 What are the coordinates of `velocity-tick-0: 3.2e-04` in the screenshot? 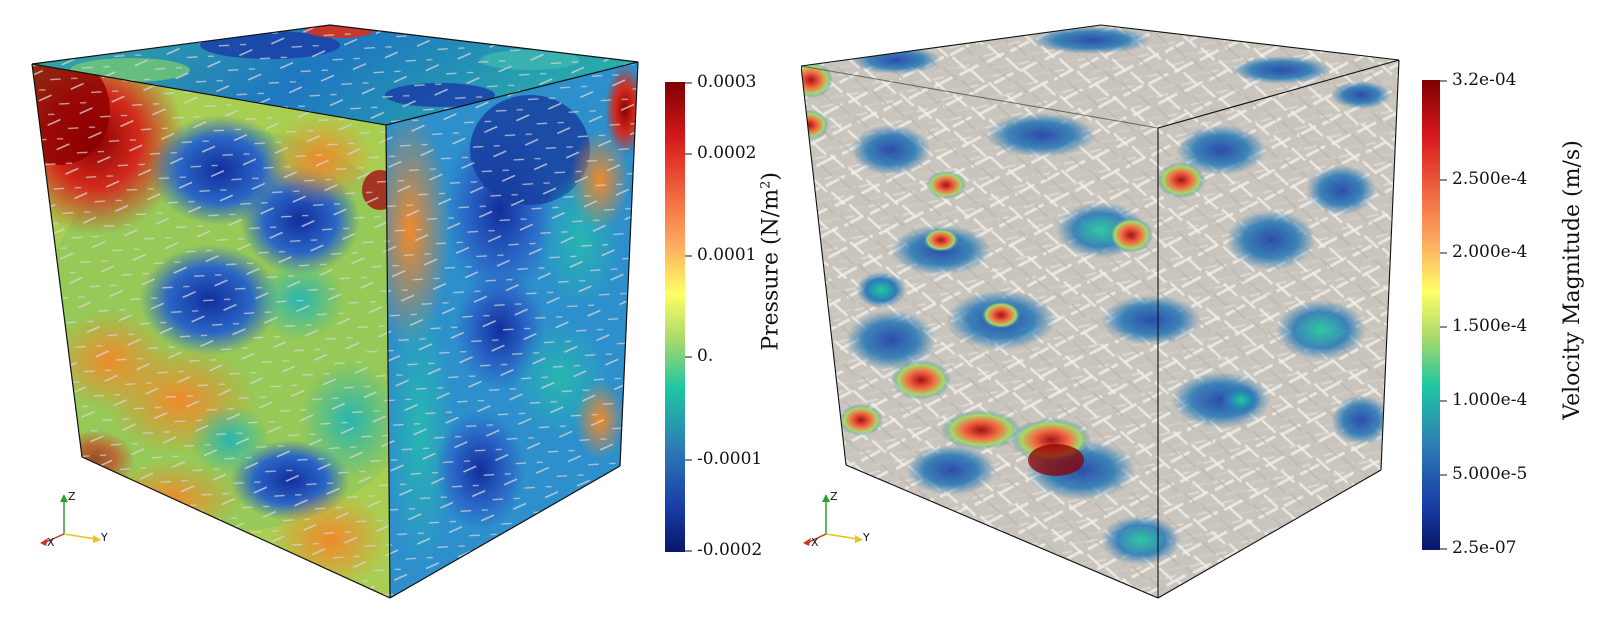 It's located at (1484, 80).